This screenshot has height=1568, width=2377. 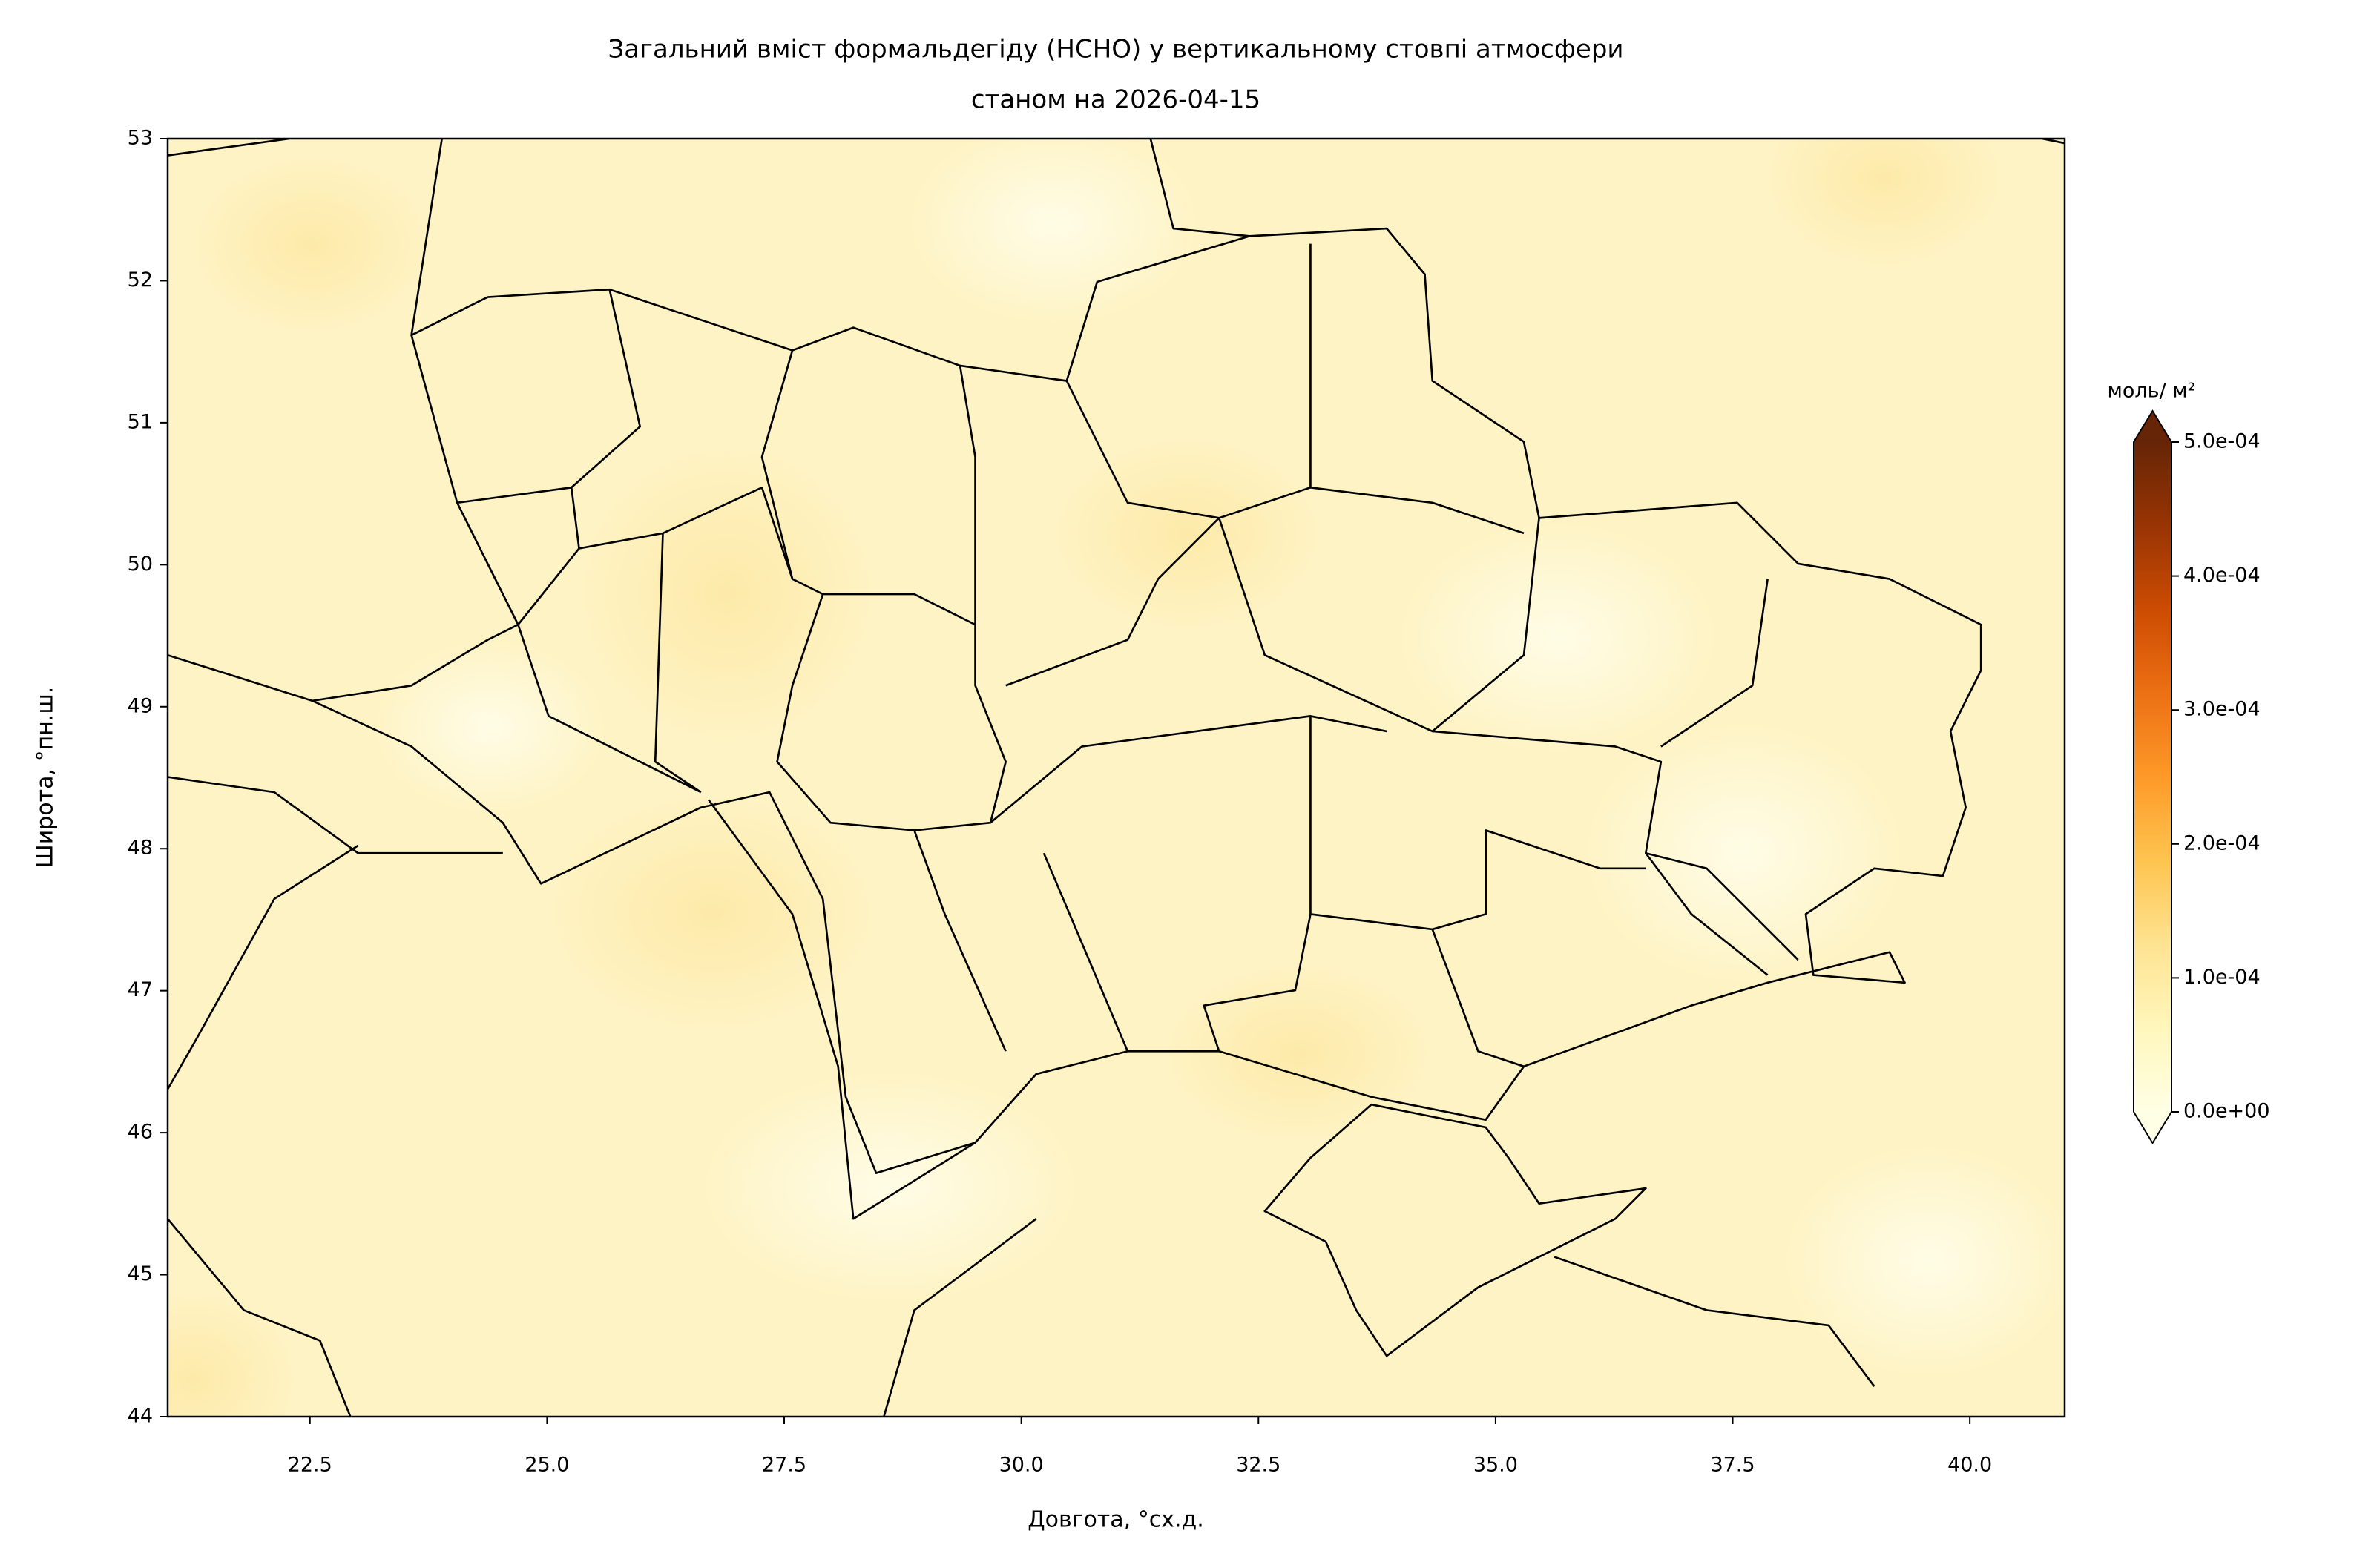 I want to click on x-tick-label: 22.5, so click(x=310, y=1465).